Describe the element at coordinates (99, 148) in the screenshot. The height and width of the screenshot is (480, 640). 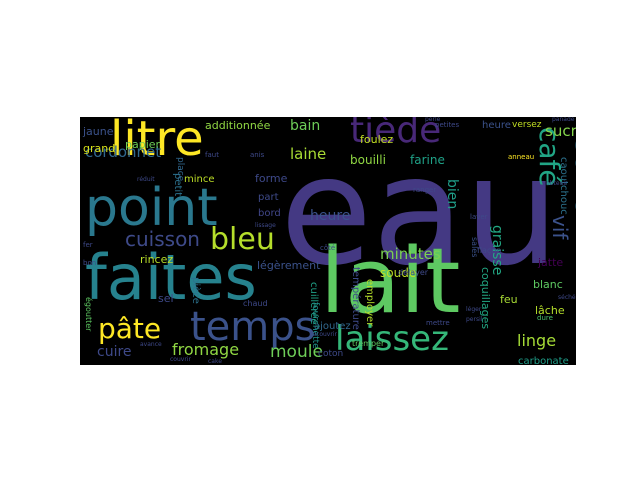
I see `cloud-word: grand` at that location.